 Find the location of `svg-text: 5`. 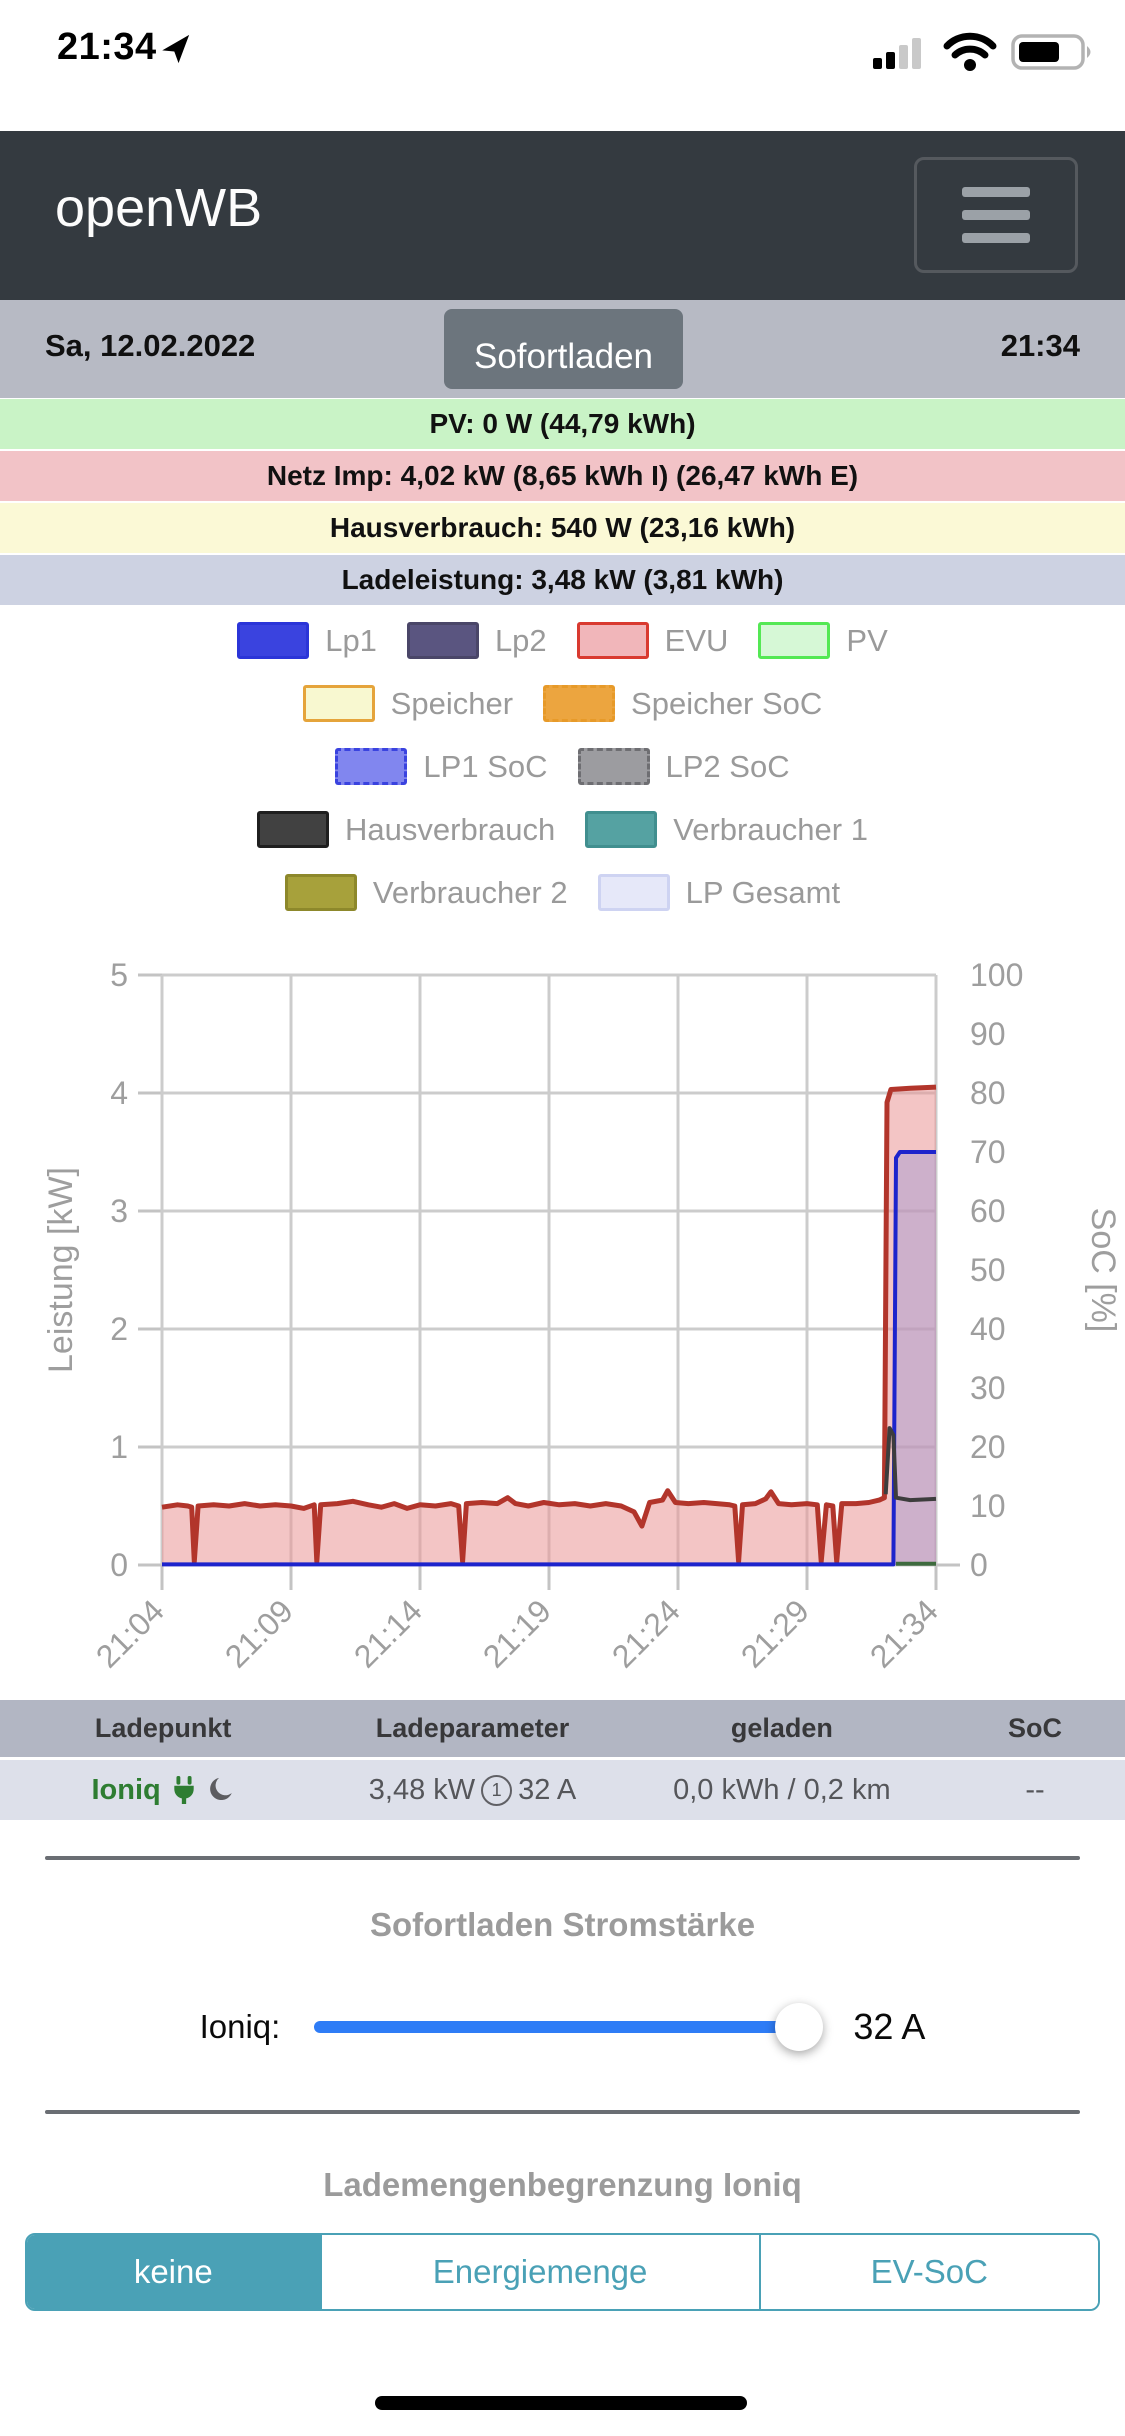

svg-text: 5 is located at coordinates (119, 975).